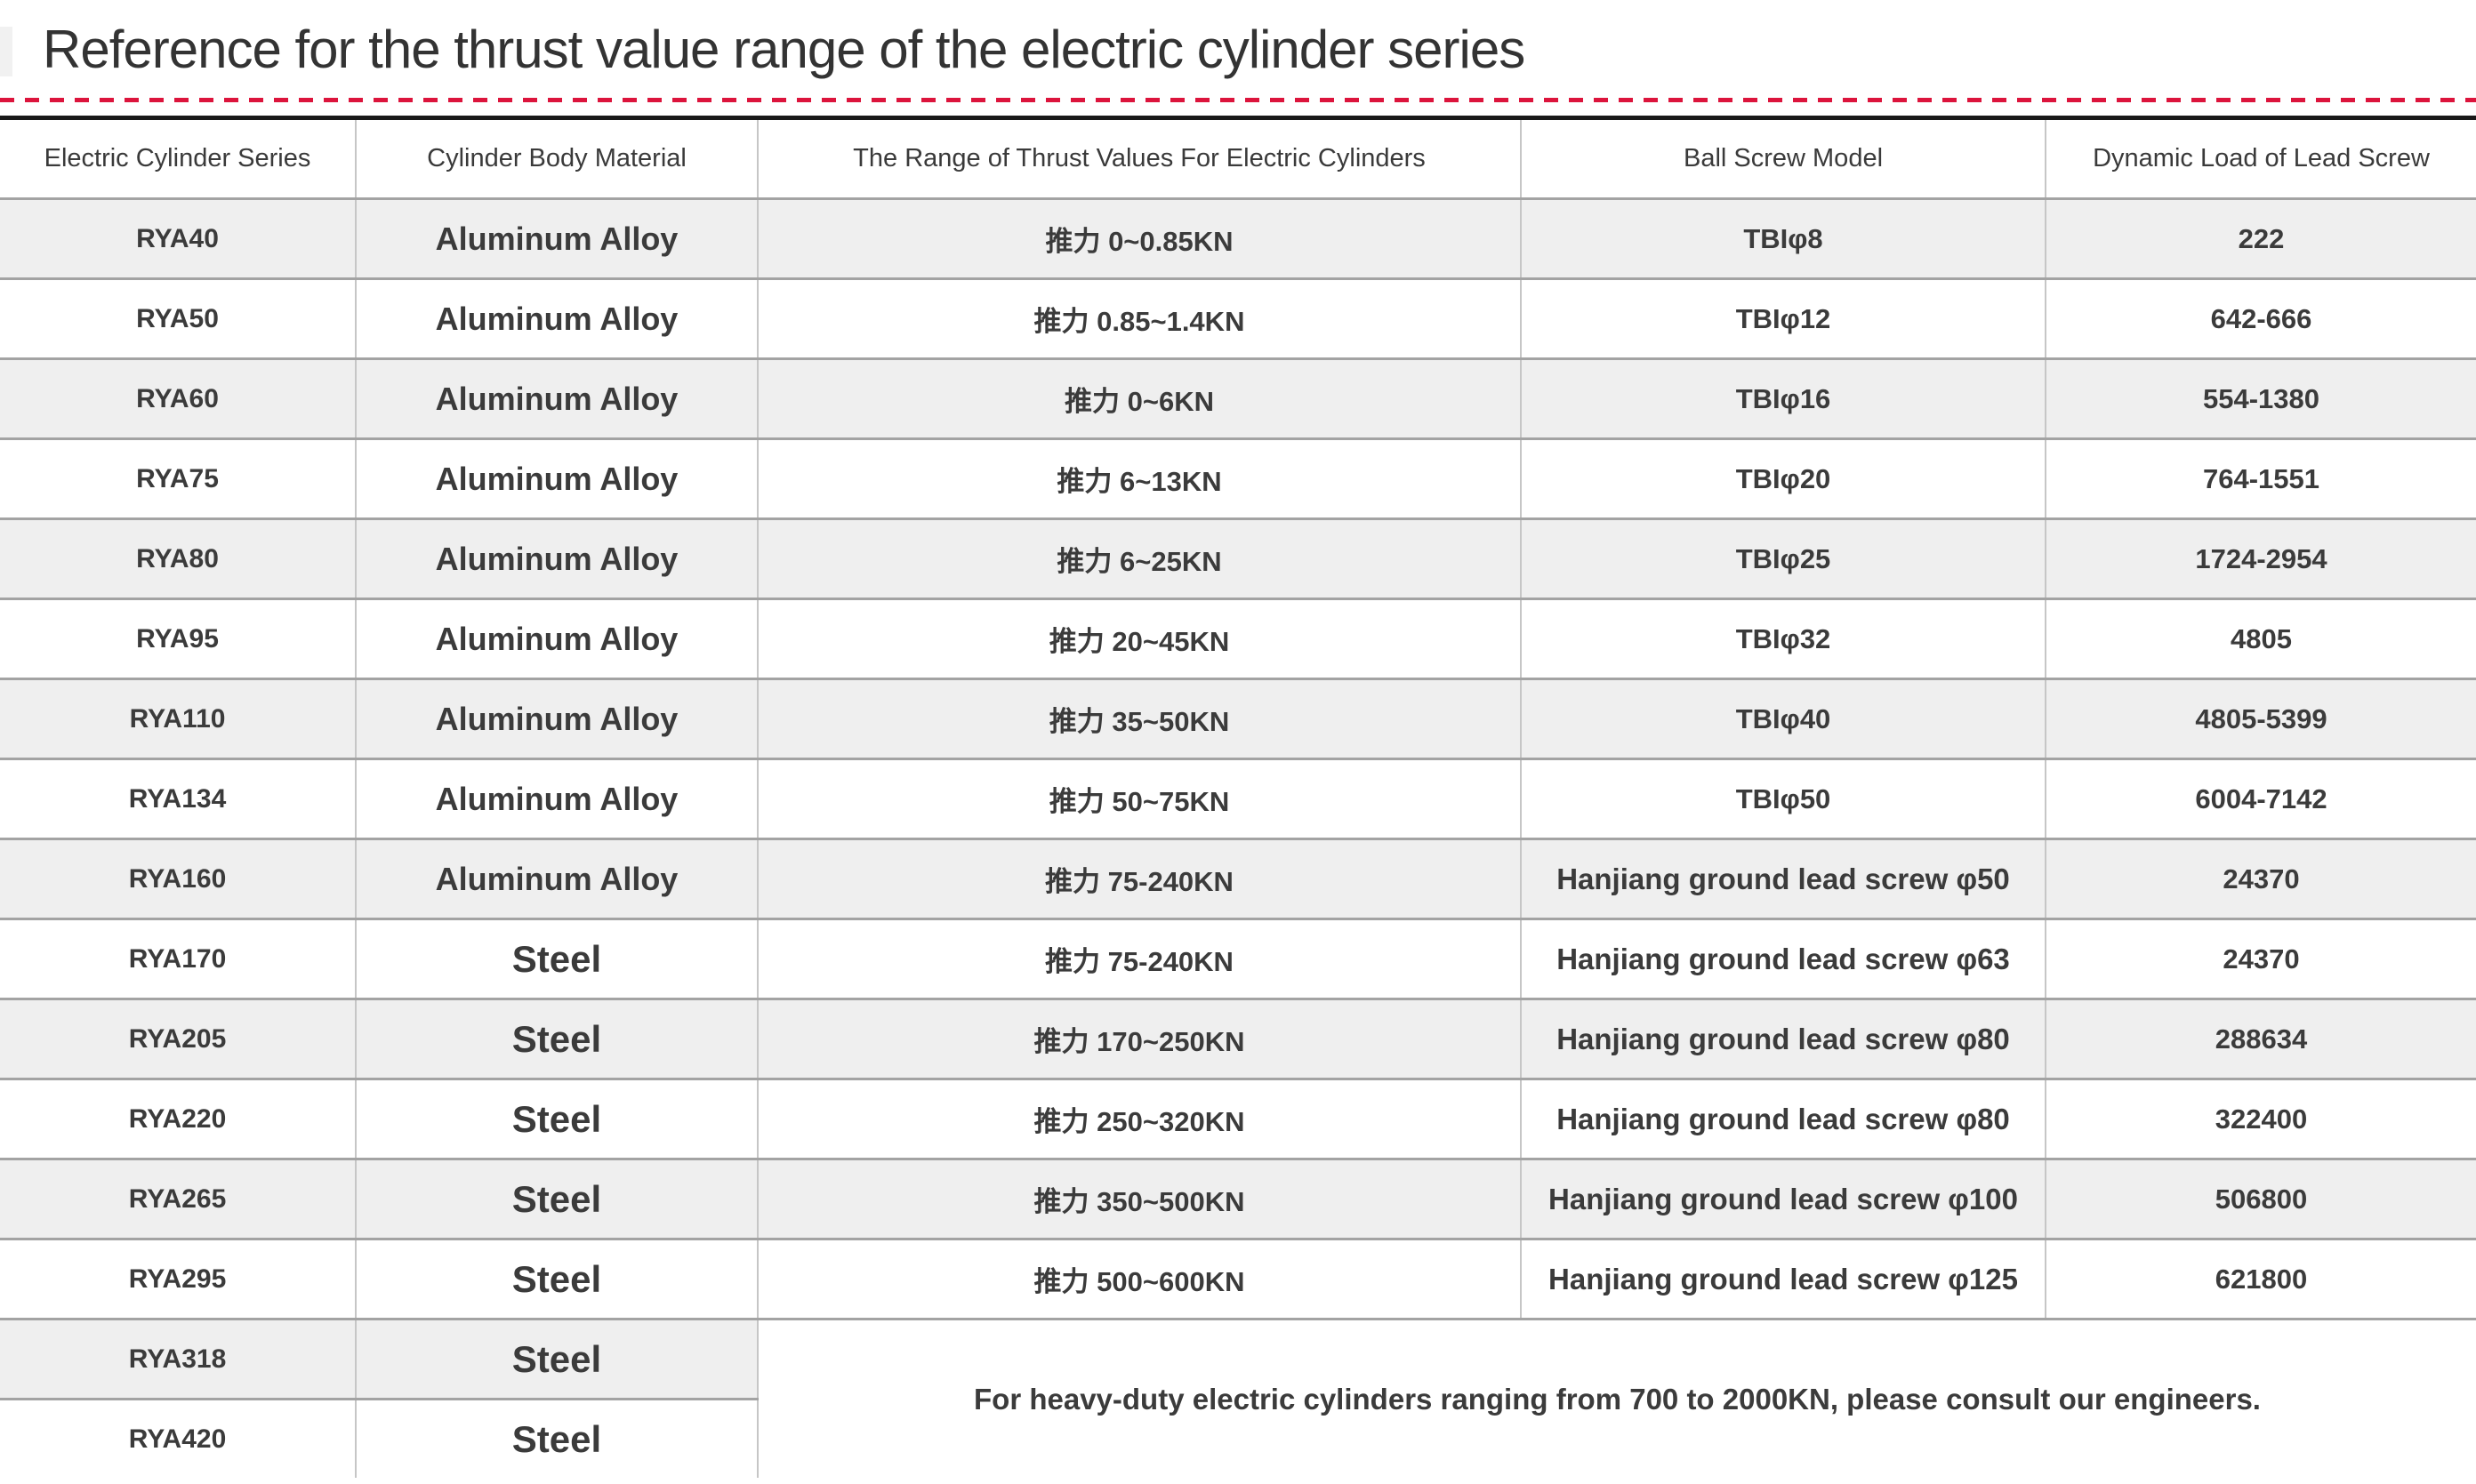  What do you see at coordinates (178, 158) in the screenshot?
I see `column-header-series: Electric Cylinder Series` at bounding box center [178, 158].